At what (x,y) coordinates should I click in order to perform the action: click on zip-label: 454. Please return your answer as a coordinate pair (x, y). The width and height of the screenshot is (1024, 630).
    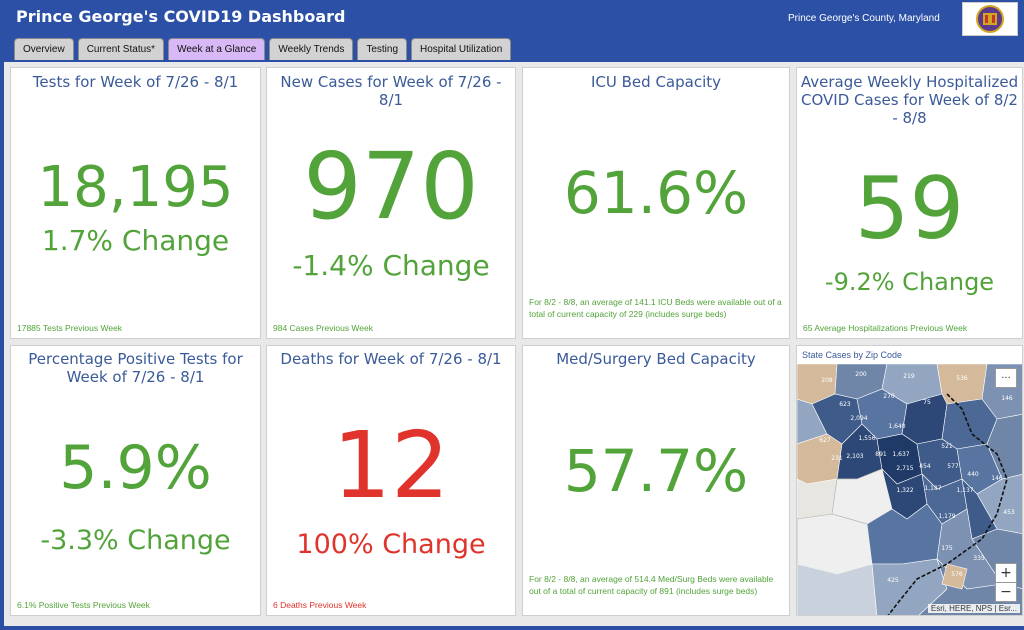
    Looking at the image, I should click on (925, 466).